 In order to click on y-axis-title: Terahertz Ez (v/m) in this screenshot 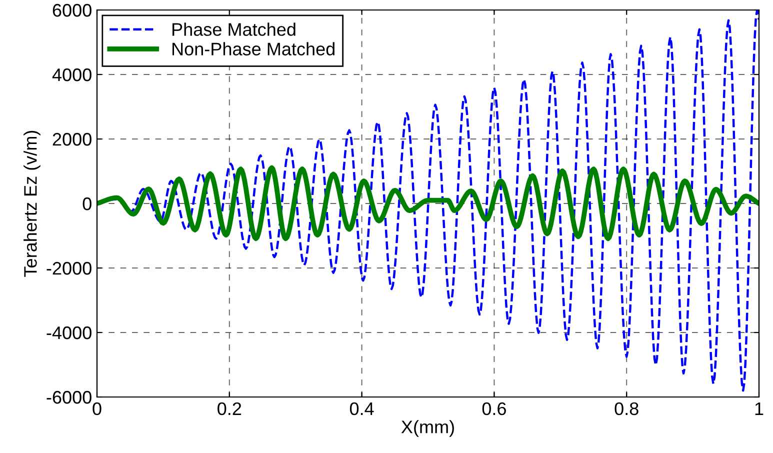, I will do `click(32, 203)`.